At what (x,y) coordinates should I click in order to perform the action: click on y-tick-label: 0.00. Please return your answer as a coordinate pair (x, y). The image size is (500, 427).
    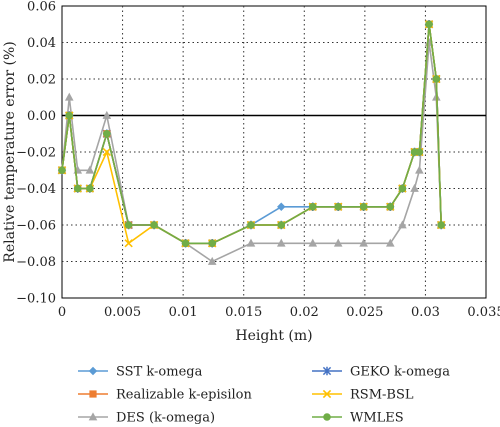
    Looking at the image, I should click on (41, 116).